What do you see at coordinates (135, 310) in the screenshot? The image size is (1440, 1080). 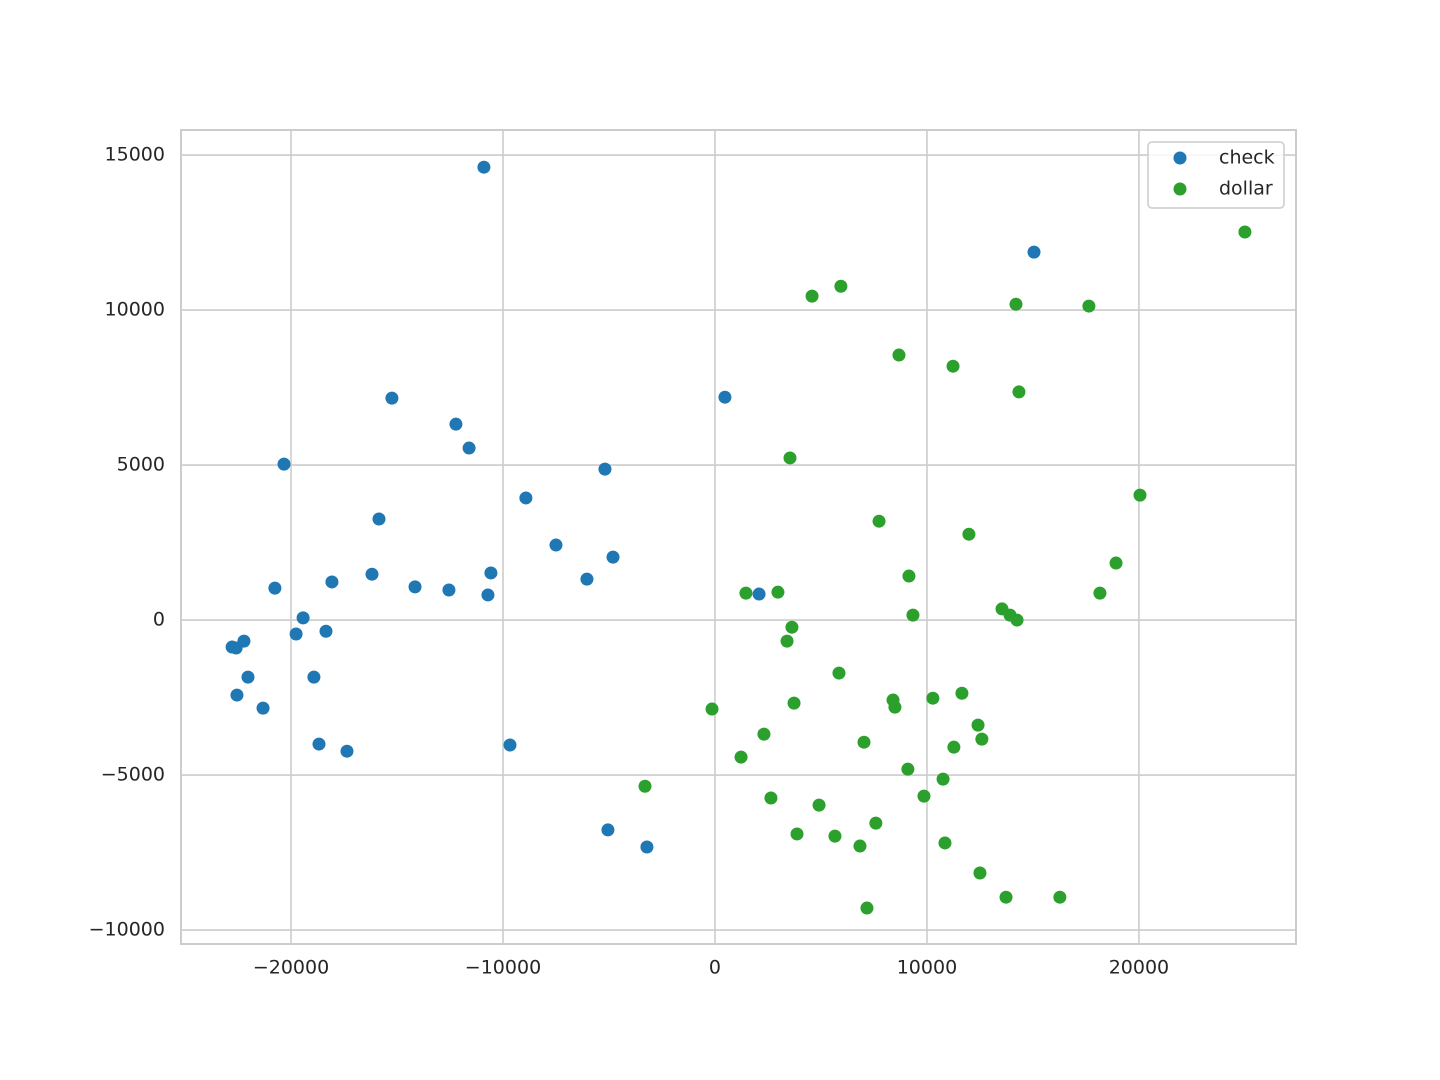 I see `y-tick-label: 10000` at bounding box center [135, 310].